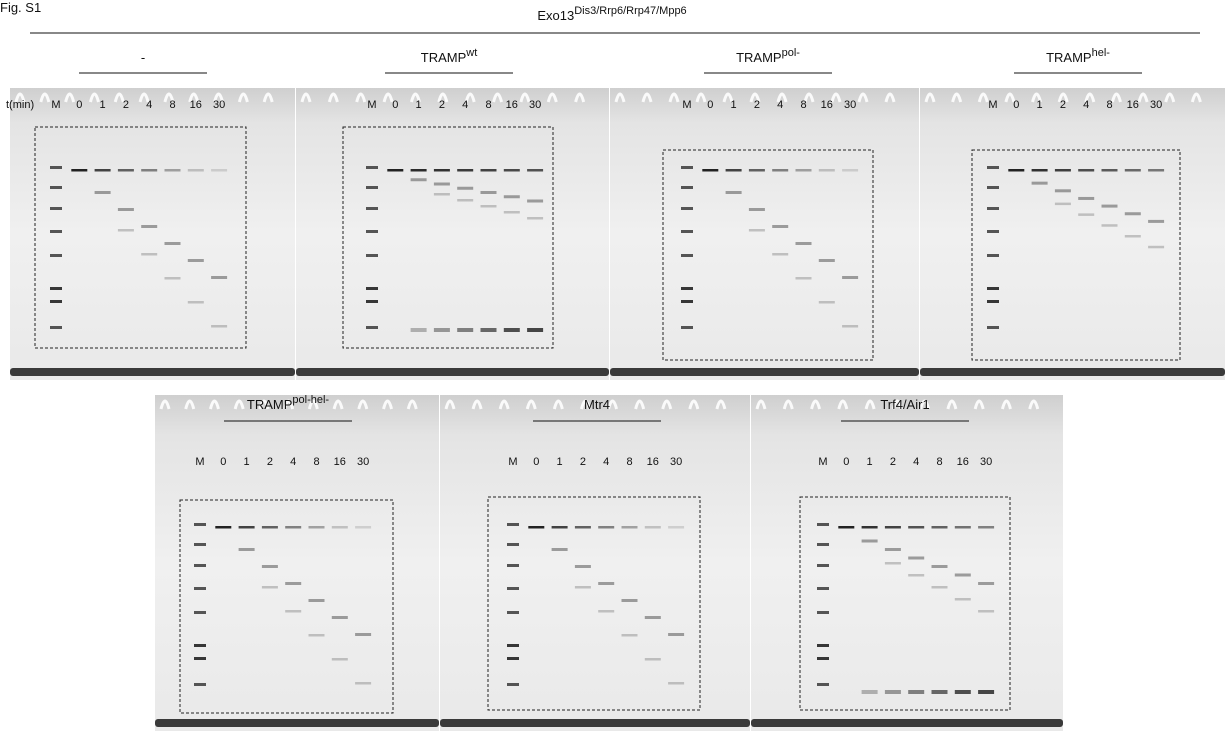 The width and height of the screenshot is (1225, 731). I want to click on panel-label-main: Mtr4, so click(597, 404).